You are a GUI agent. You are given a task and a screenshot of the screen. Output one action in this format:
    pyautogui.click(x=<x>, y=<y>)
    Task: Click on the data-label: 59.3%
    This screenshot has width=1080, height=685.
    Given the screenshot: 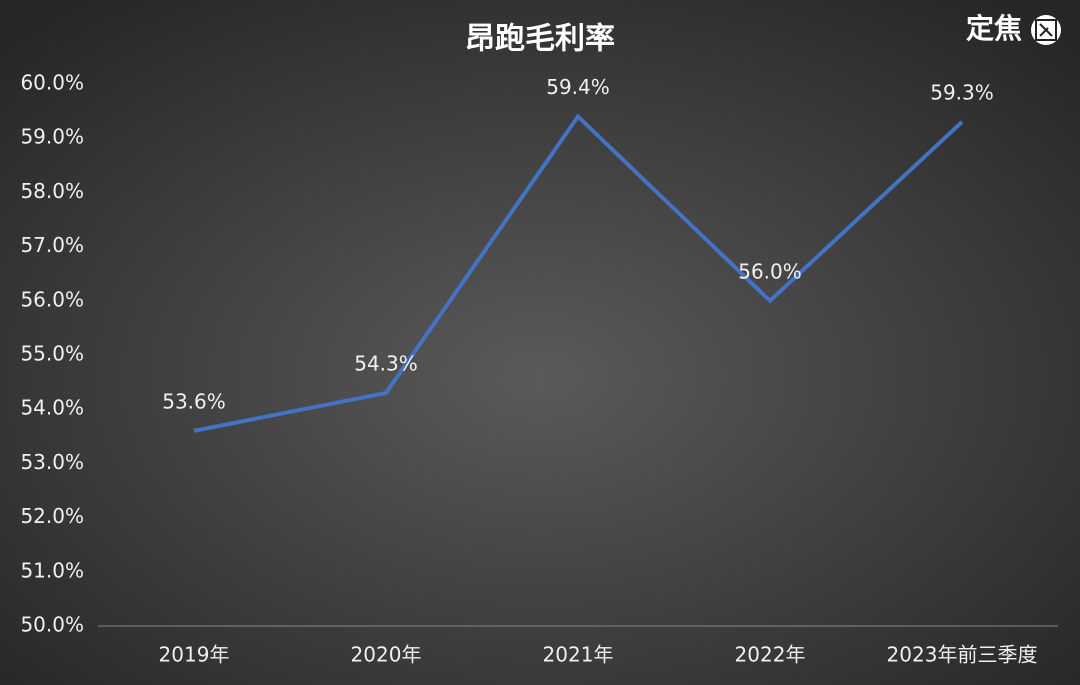 What is the action you would take?
    pyautogui.click(x=962, y=92)
    